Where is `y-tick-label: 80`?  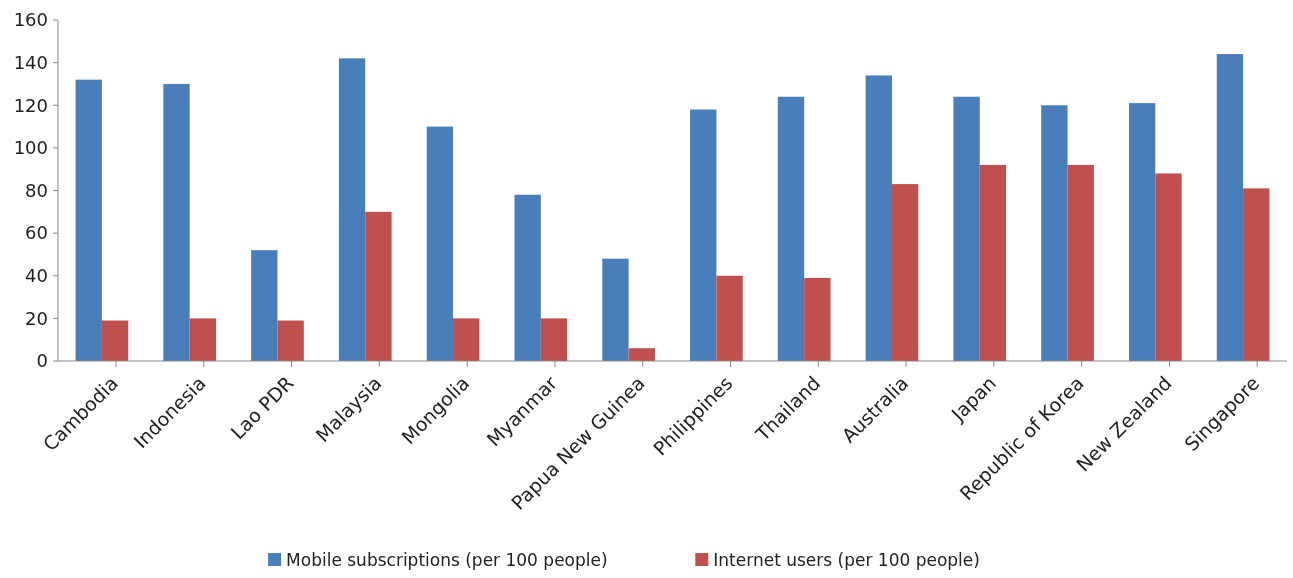
y-tick-label: 80 is located at coordinates (36, 190).